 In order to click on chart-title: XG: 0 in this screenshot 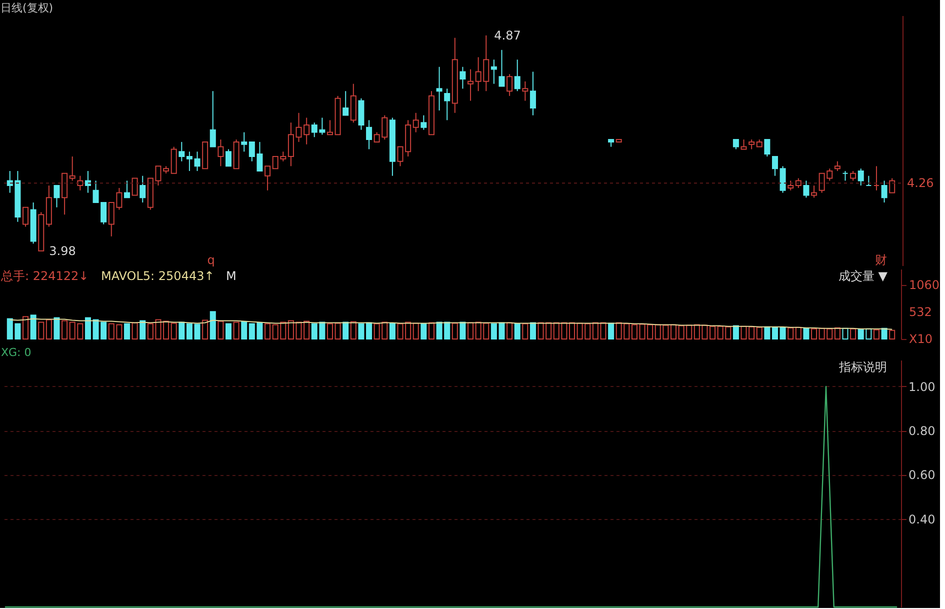, I will do `click(16, 352)`.